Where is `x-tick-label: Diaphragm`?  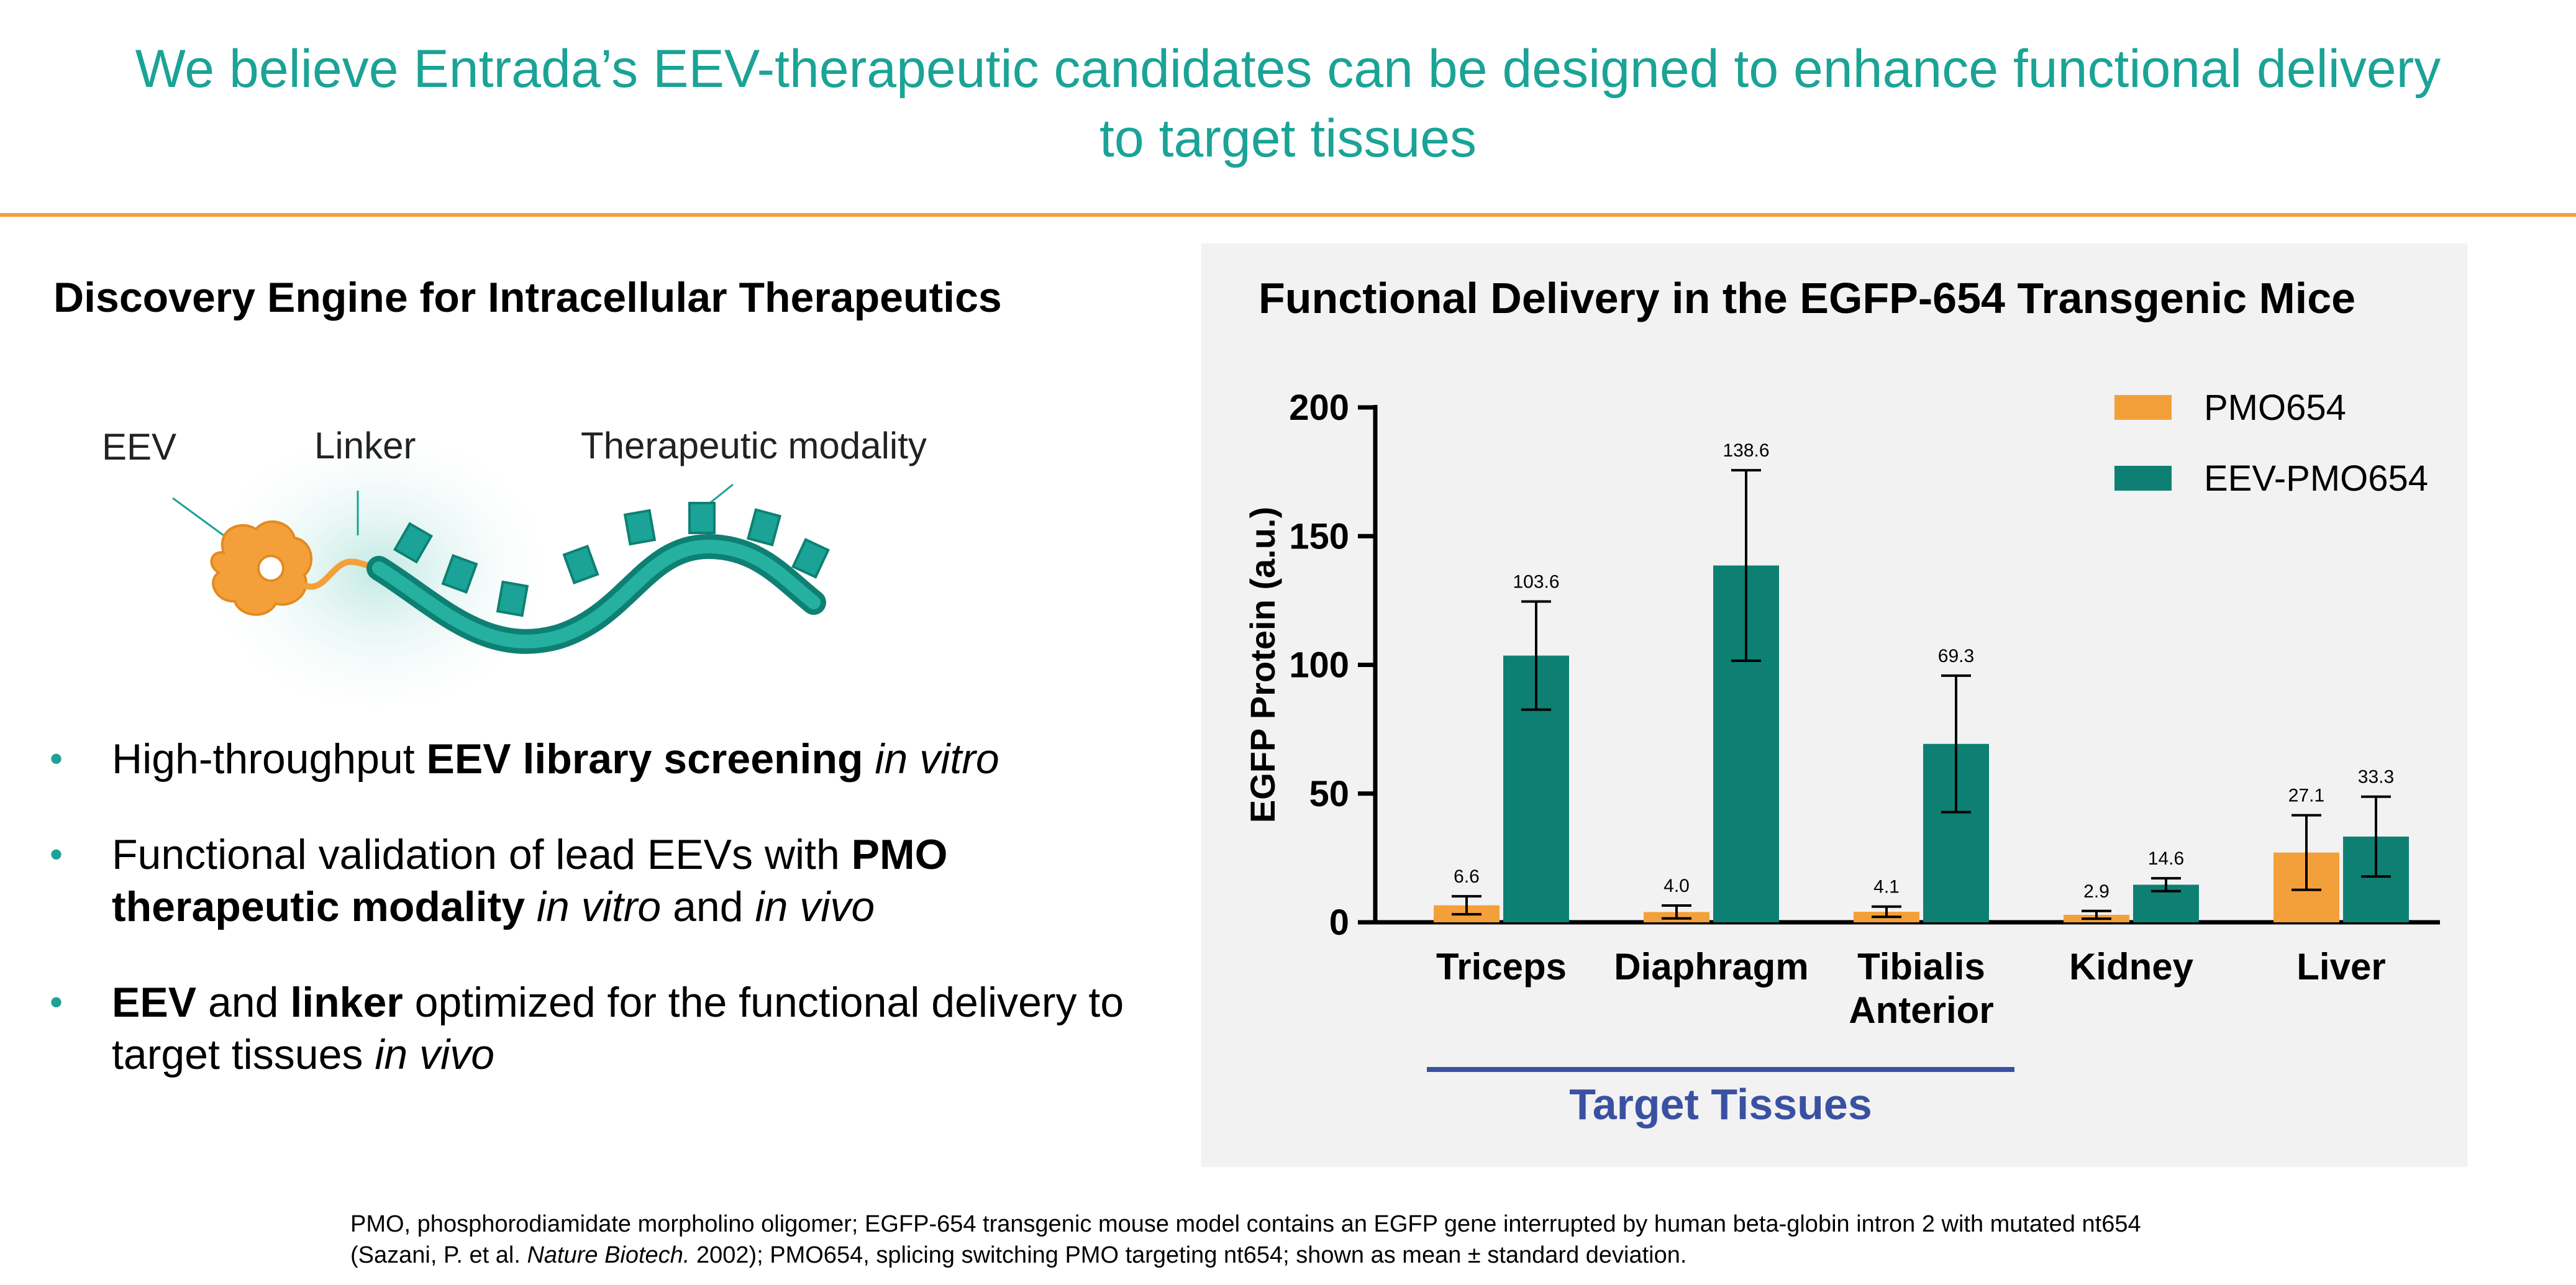
x-tick-label: Diaphragm is located at coordinates (1711, 967).